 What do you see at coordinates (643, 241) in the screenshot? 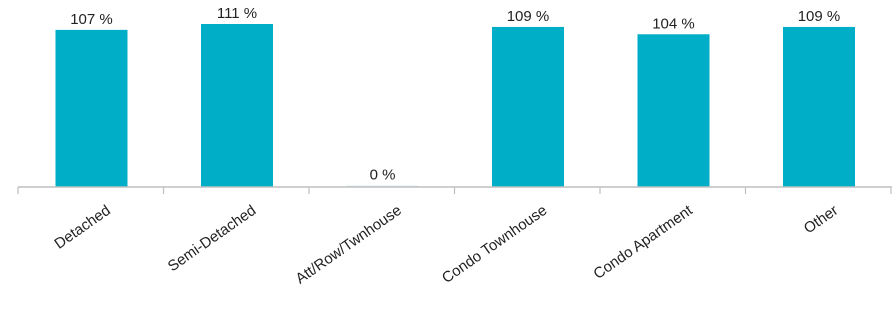
I see `category-label: Condo Apartment` at bounding box center [643, 241].